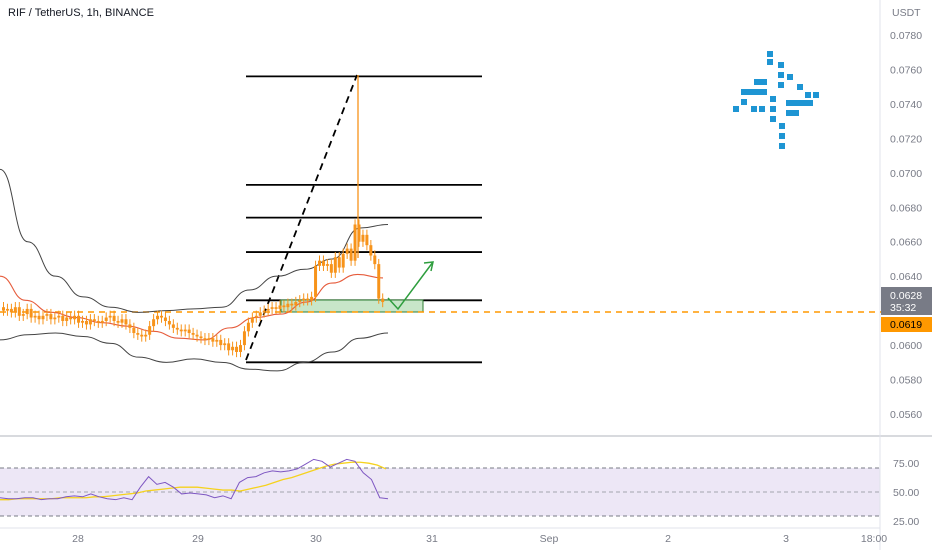  What do you see at coordinates (479, 539) in the screenshot?
I see `time-axis: 28 29 30 31 Sep 2 3 18:00` at bounding box center [479, 539].